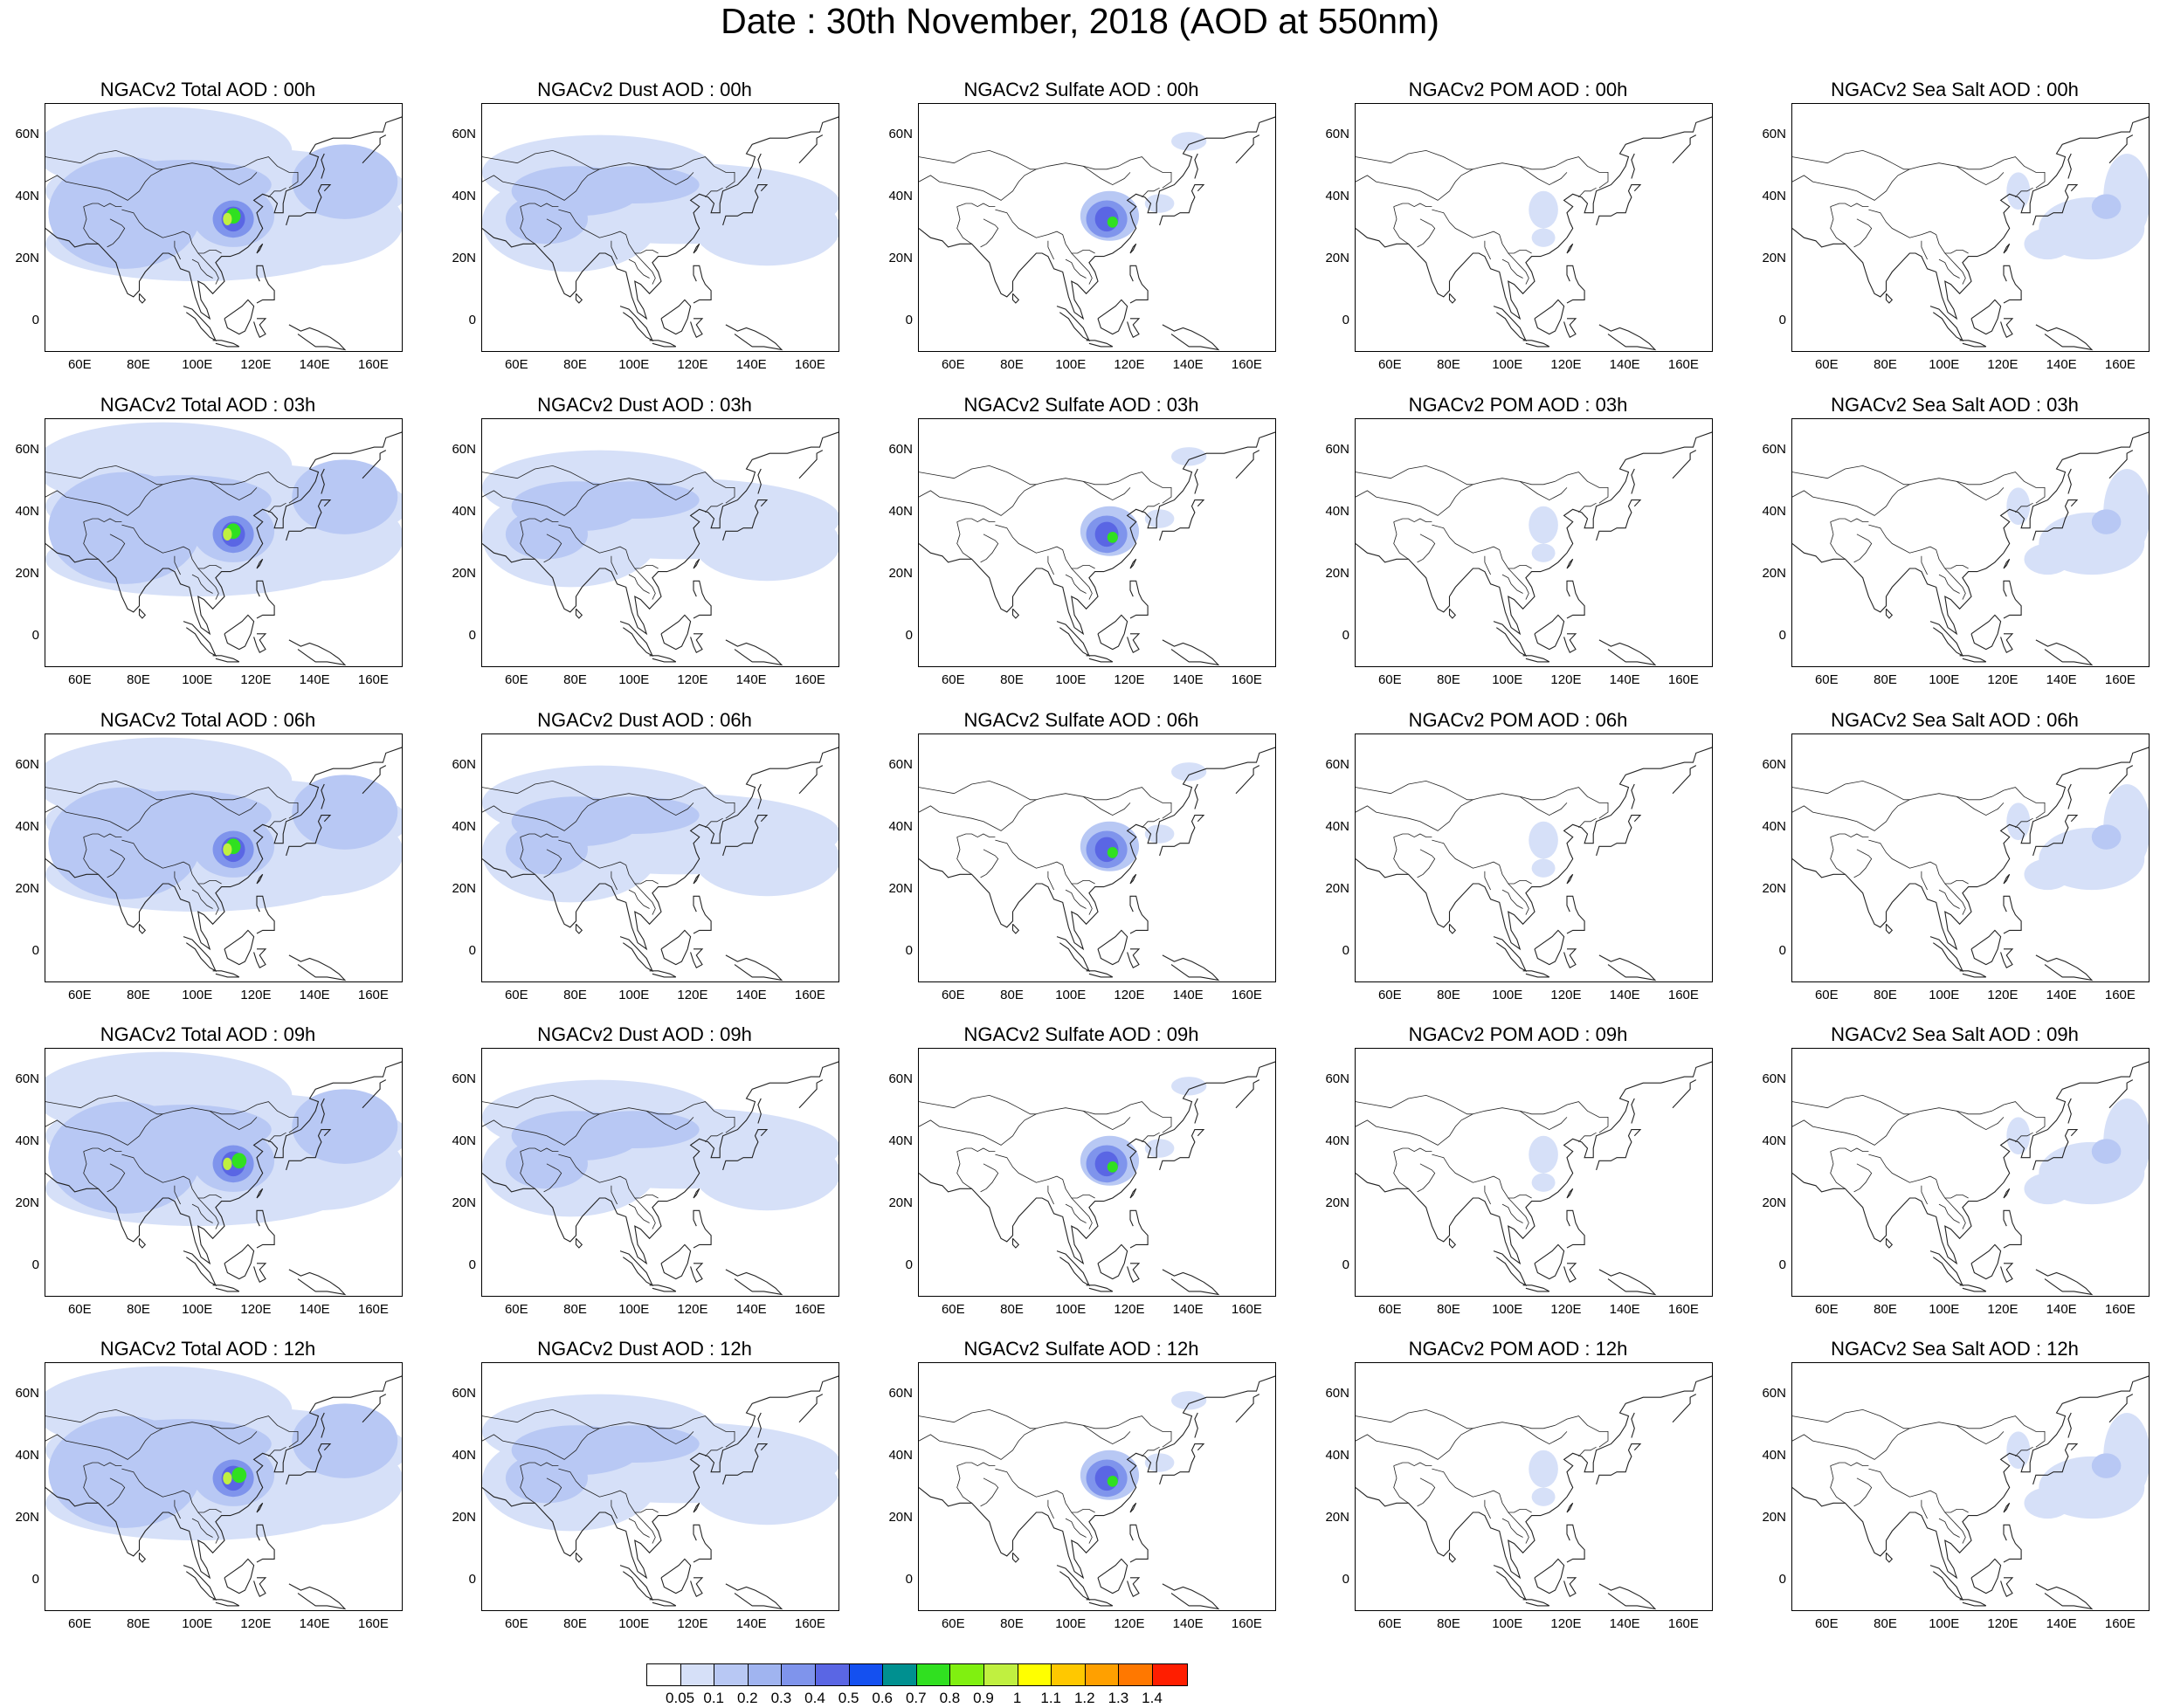 The height and width of the screenshot is (1708, 2160). Describe the element at coordinates (1518, 405) in the screenshot. I see `panel-title: NGACv2 POM AOD : 03h` at that location.